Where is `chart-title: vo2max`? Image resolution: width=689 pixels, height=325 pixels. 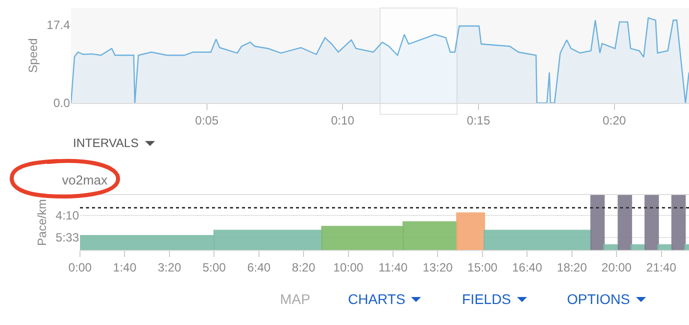
chart-title: vo2max is located at coordinates (85, 180).